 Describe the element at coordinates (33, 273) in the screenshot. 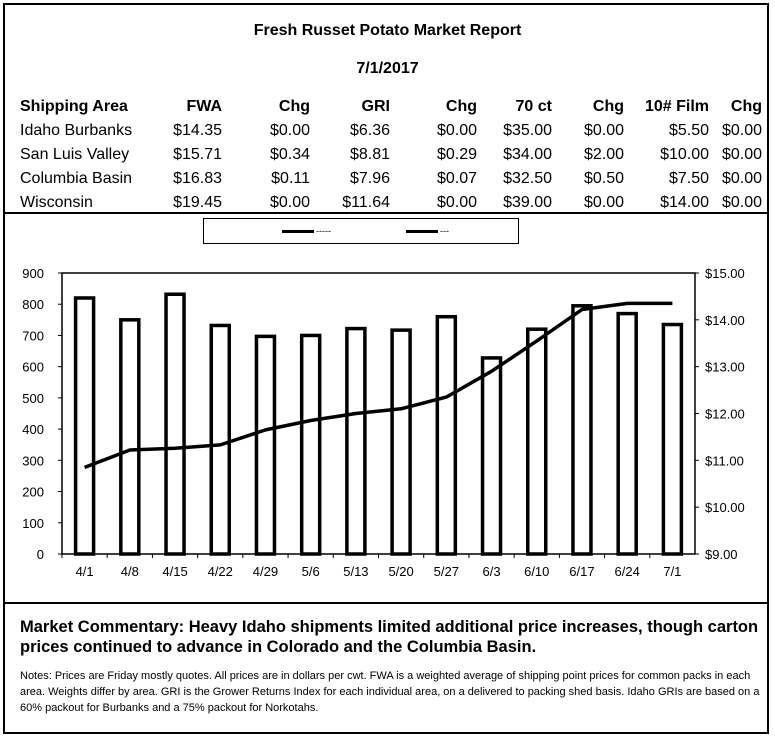

I see `left-tick-label: 900` at that location.